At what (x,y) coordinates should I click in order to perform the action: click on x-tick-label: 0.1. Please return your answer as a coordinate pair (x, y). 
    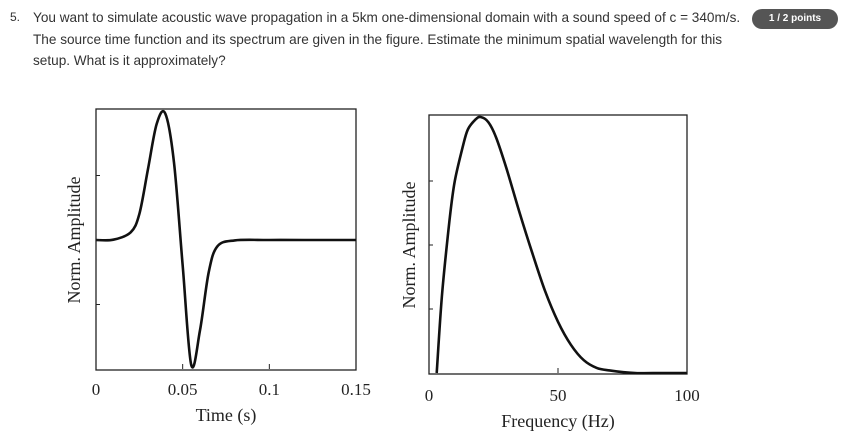
    Looking at the image, I should click on (269, 389).